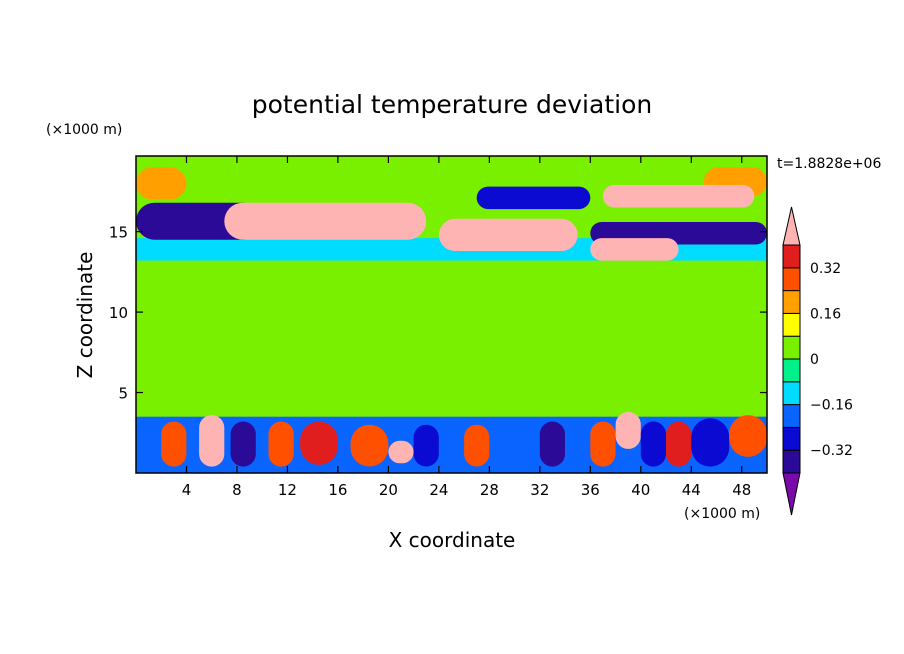 The height and width of the screenshot is (654, 904). What do you see at coordinates (831, 360) in the screenshot?
I see `colorbar-labels: 0.32 0.16 0 −0.16 −0.32` at bounding box center [831, 360].